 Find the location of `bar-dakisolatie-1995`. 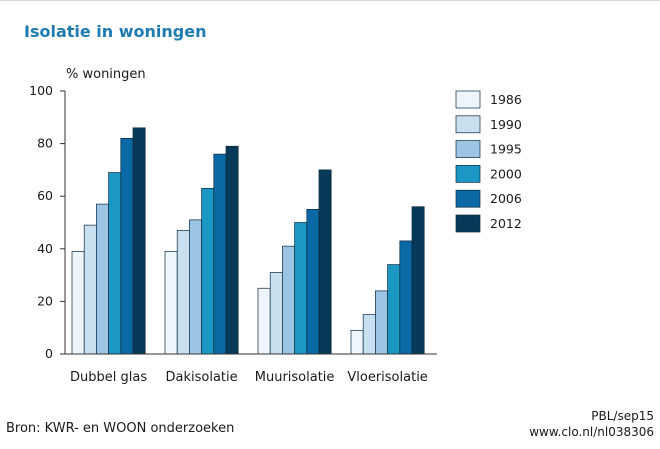

bar-dakisolatie-1995 is located at coordinates (195, 287).